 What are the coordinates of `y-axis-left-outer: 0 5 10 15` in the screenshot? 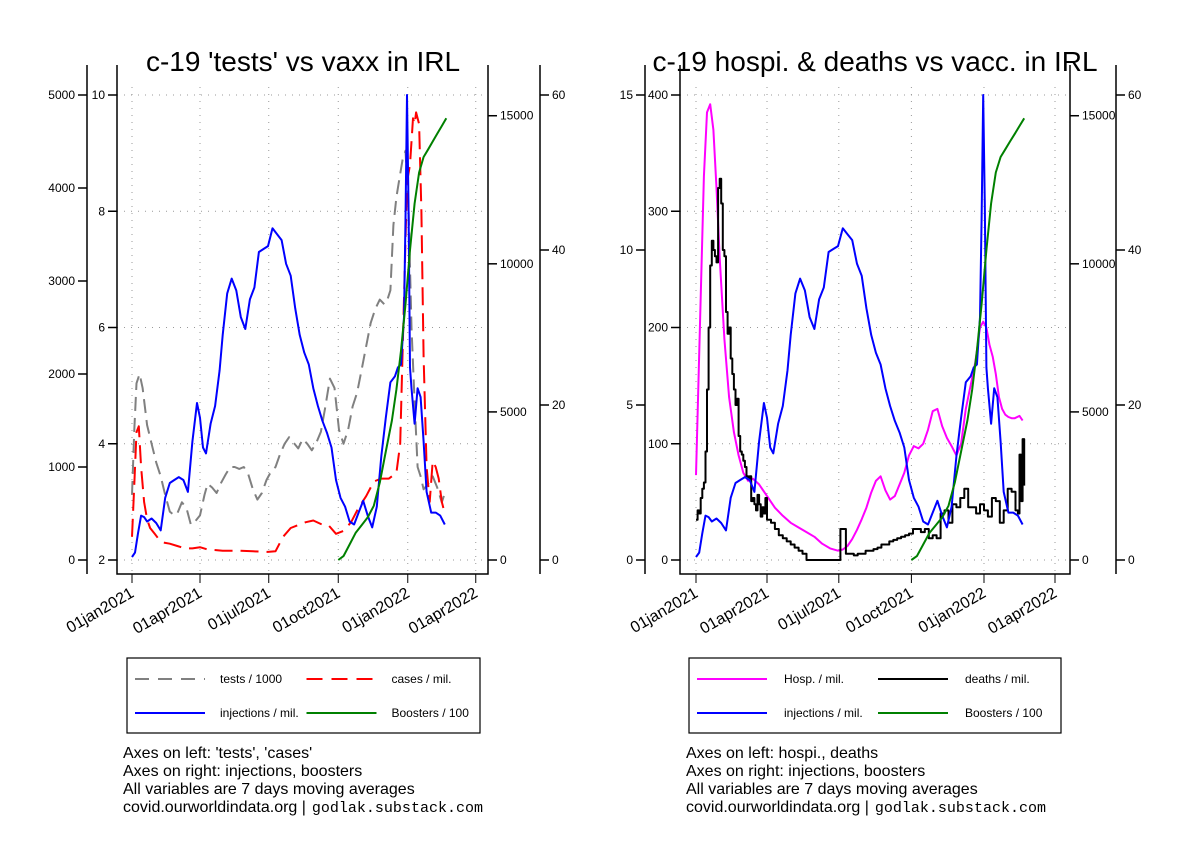 It's located at (633, 319).